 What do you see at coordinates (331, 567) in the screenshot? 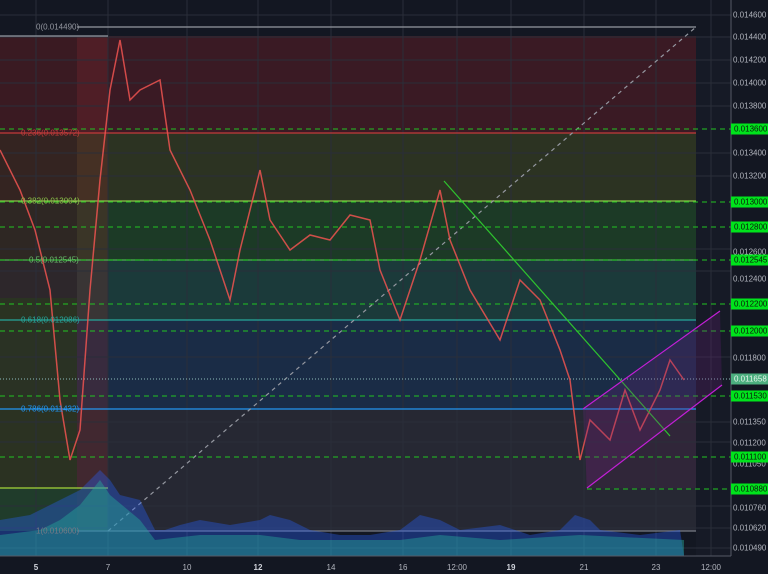
I see `time-tick: 14` at bounding box center [331, 567].